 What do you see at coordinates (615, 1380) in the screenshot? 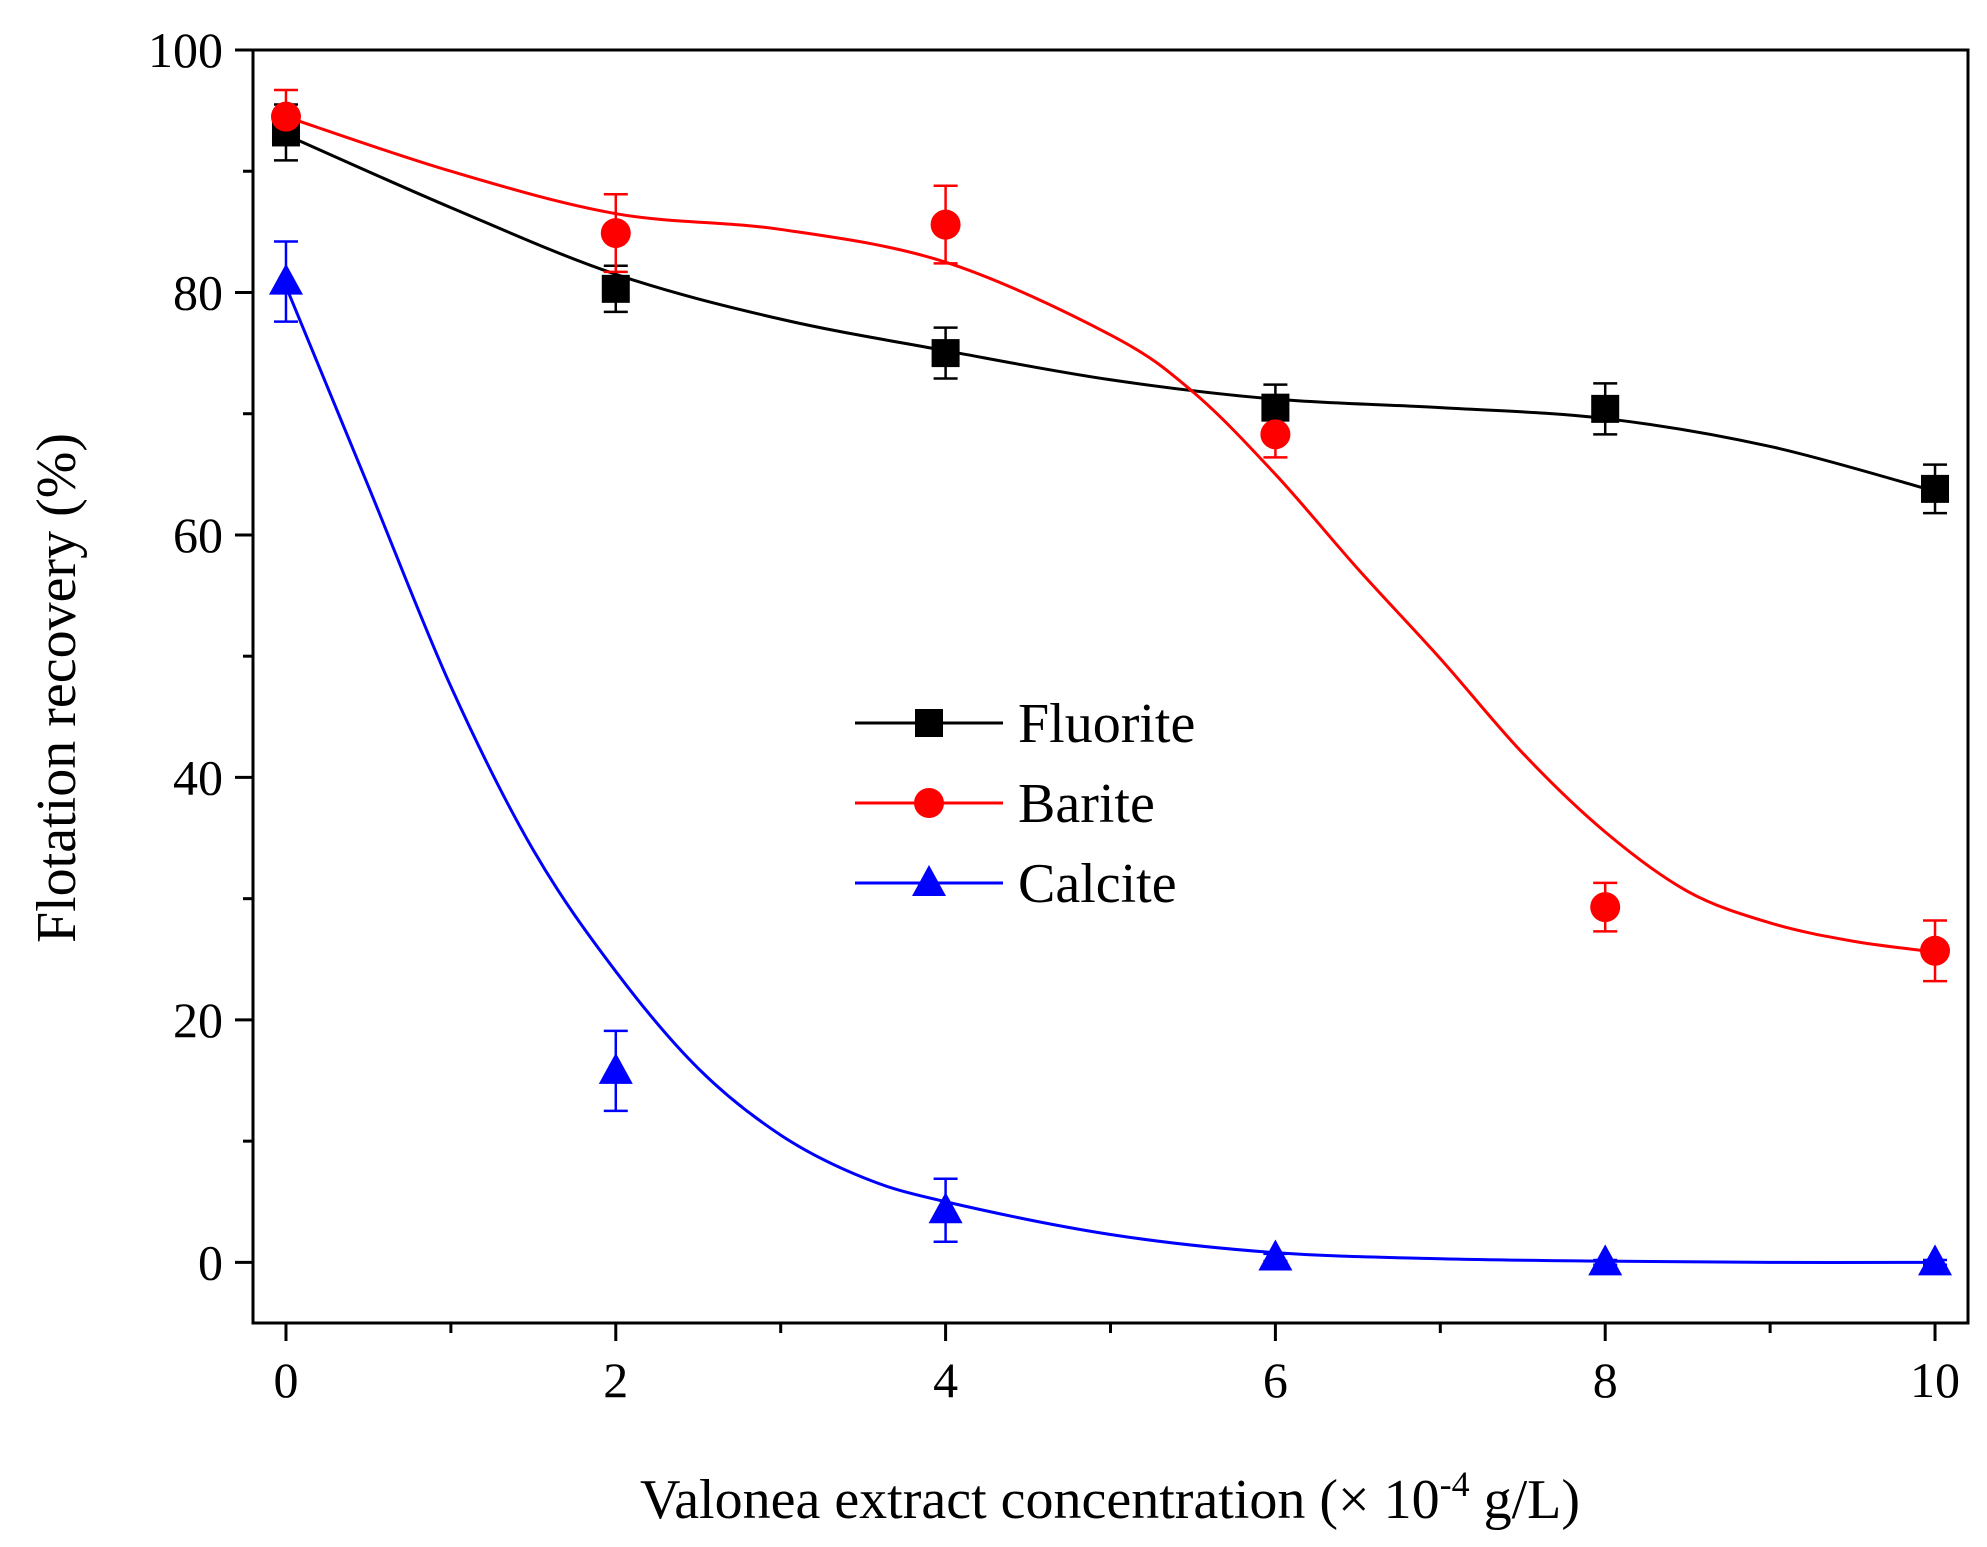
I see `x-tick-label: 2` at bounding box center [615, 1380].